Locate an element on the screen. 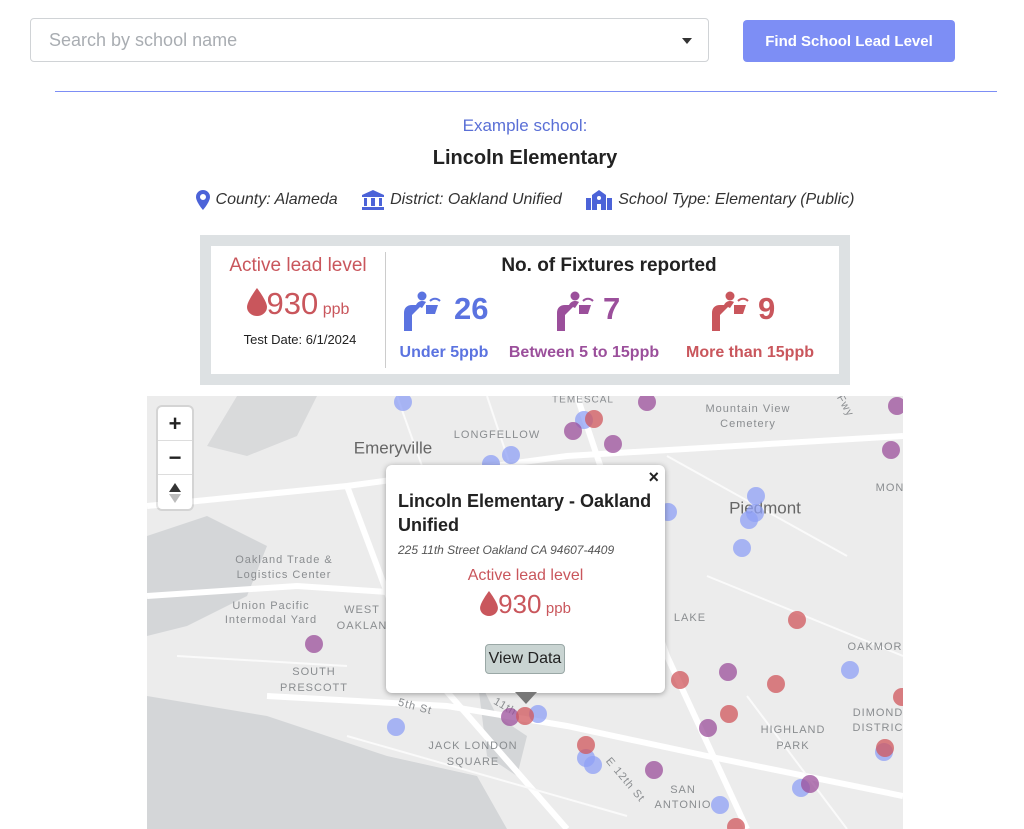  map-label: Emeryville is located at coordinates (393, 447).